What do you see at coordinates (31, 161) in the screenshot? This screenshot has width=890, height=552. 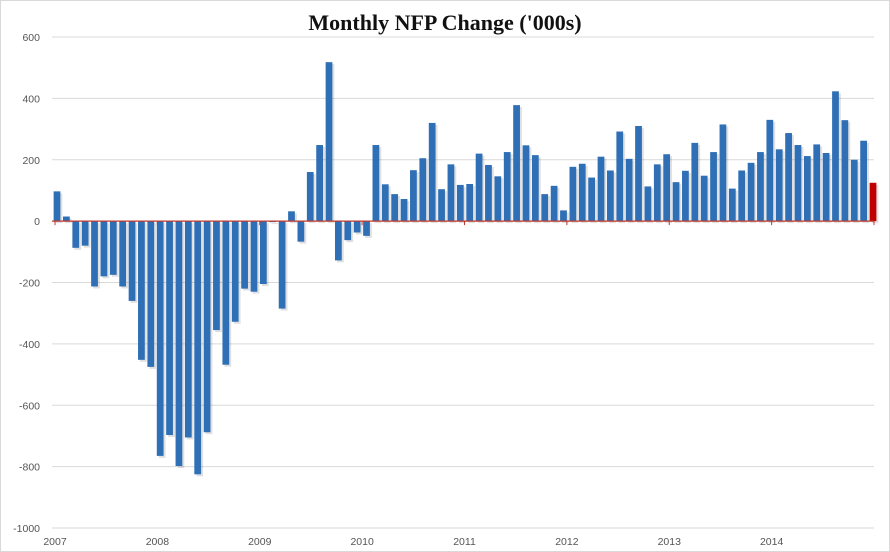 I see `y-tick-label: 200` at bounding box center [31, 161].